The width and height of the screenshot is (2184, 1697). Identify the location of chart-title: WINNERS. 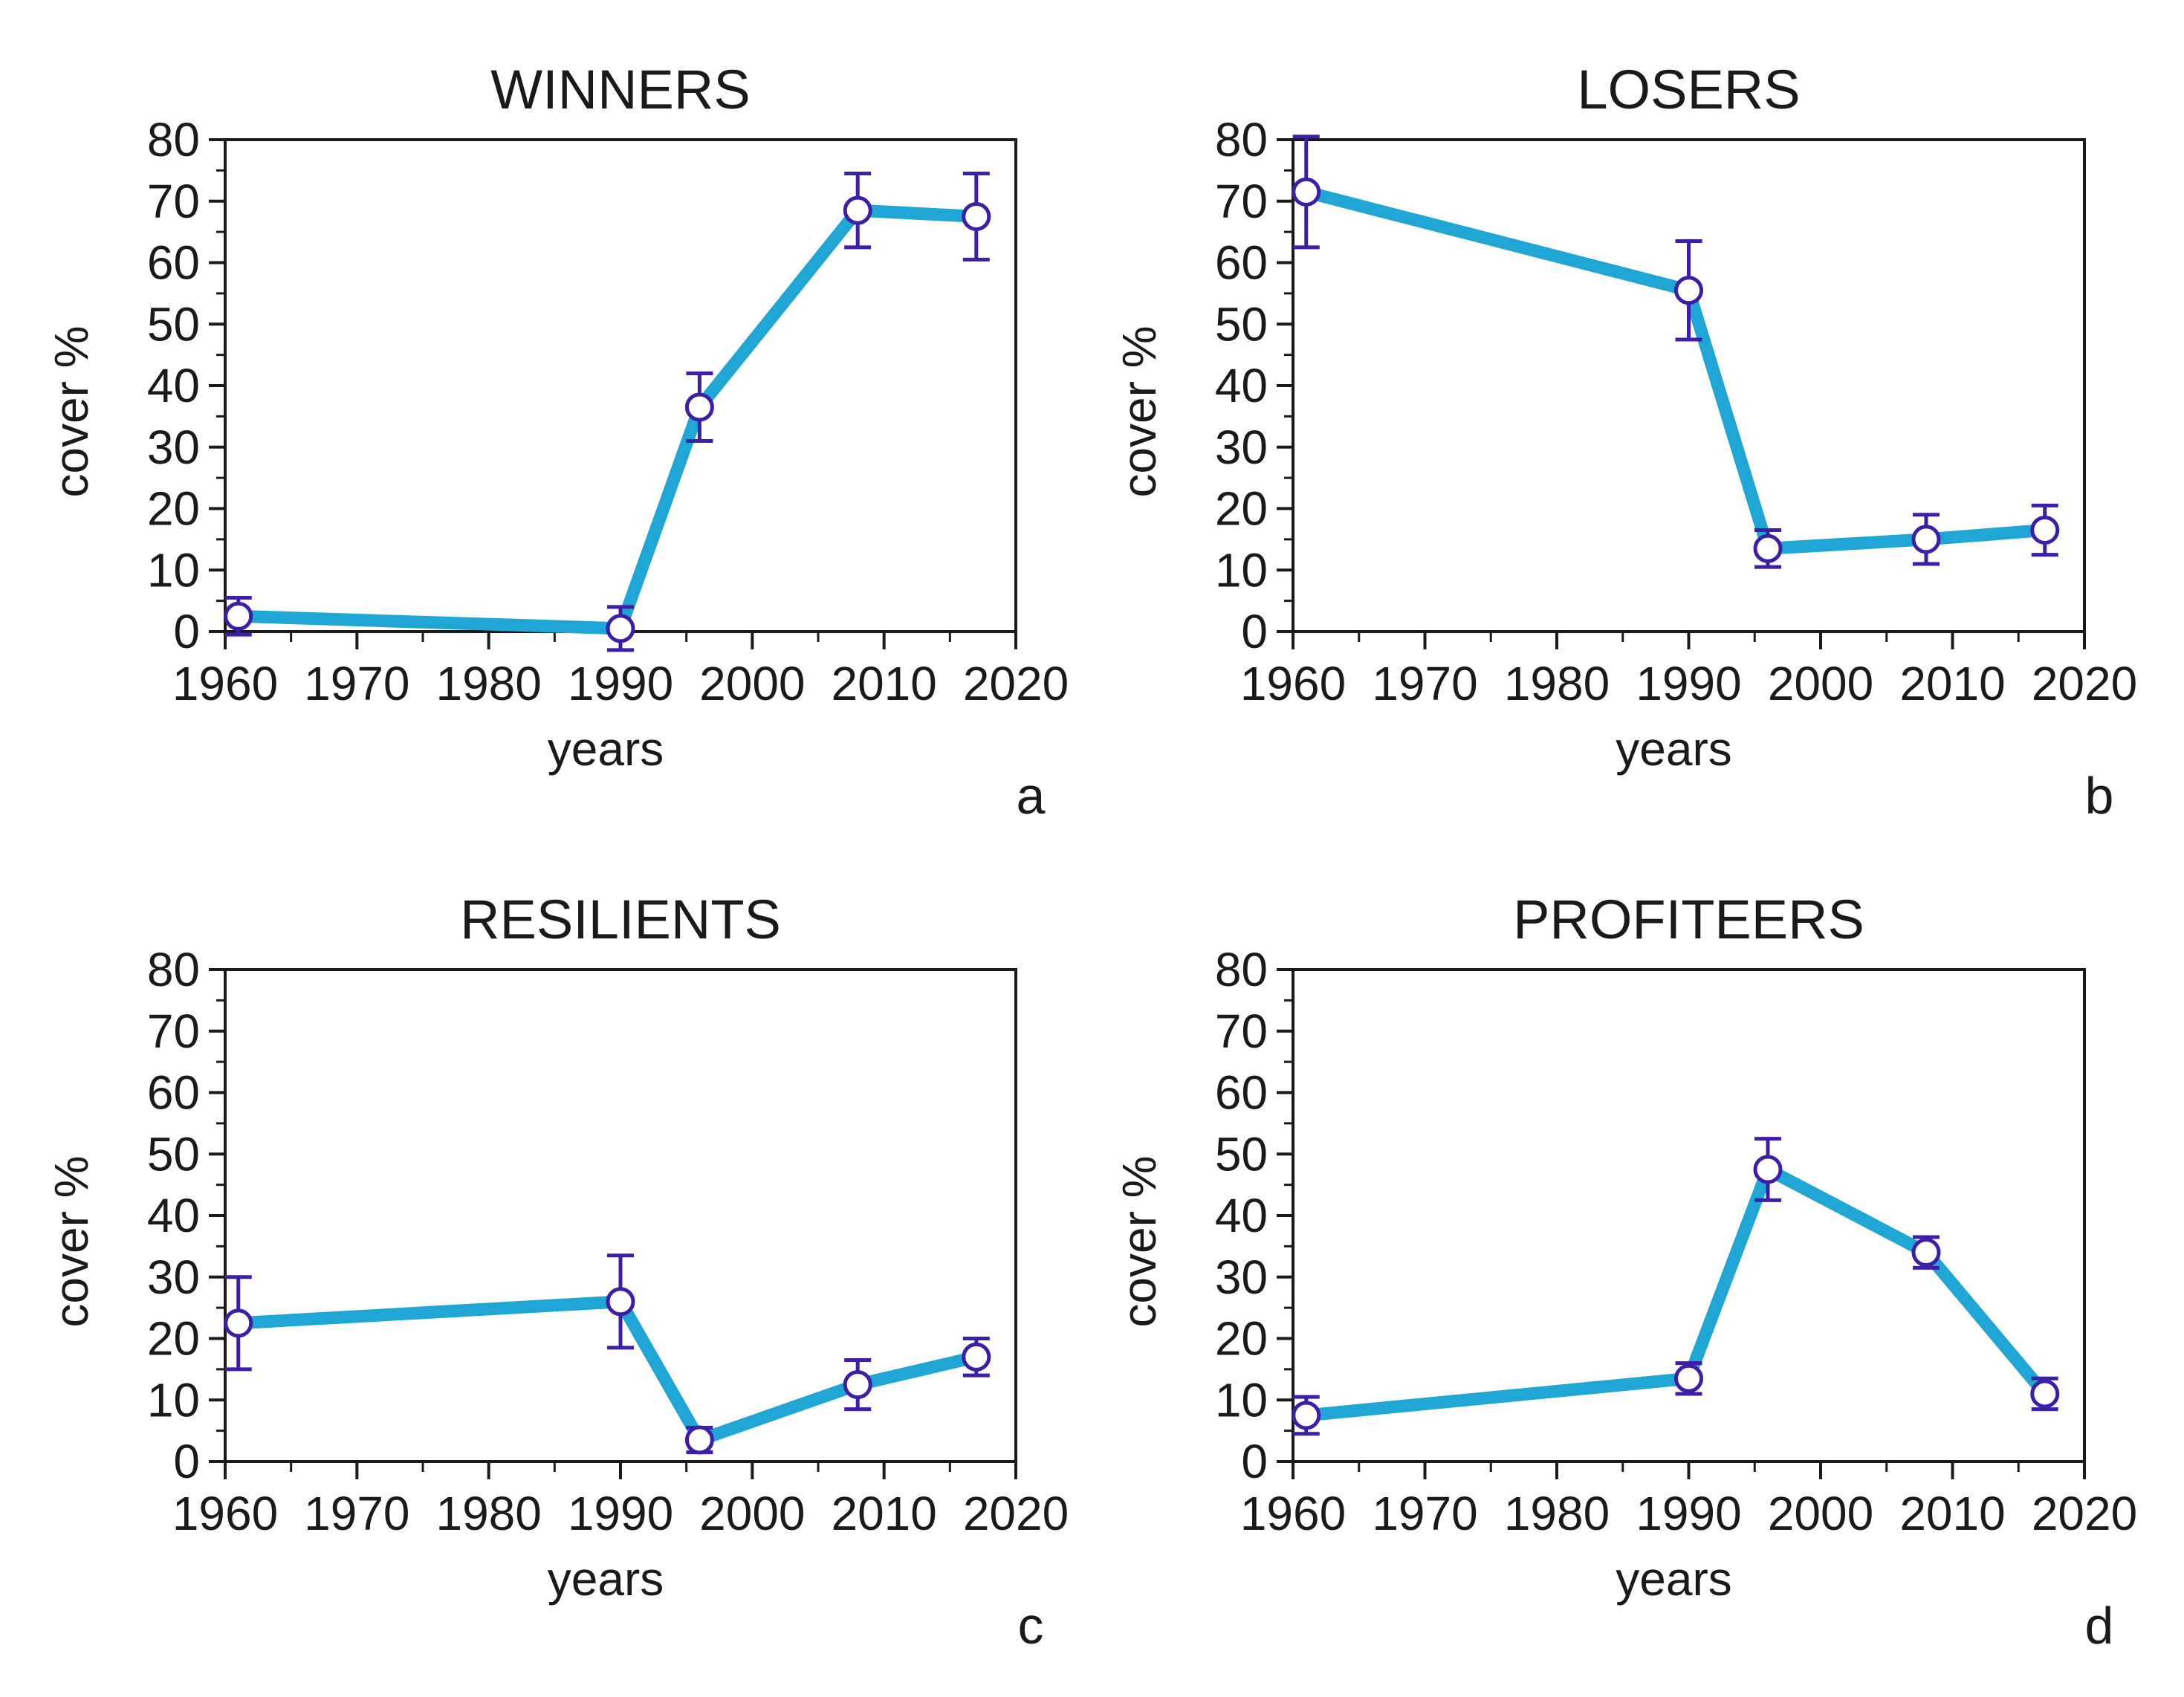
(620, 89).